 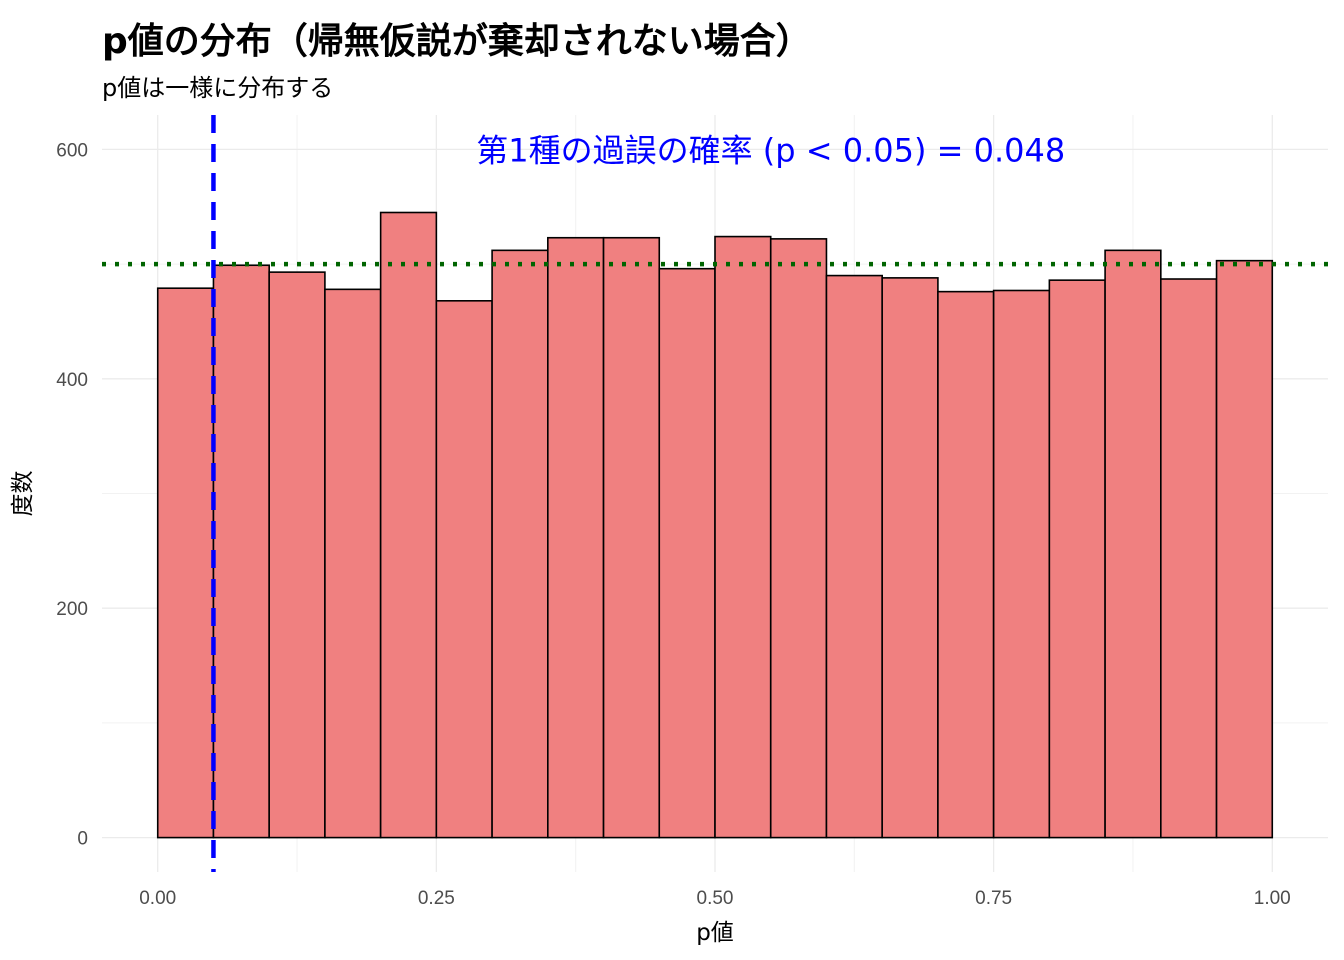 I want to click on y-tick-label: 0, so click(x=82, y=839).